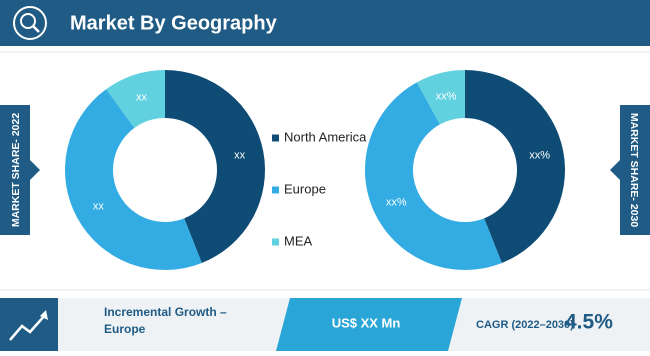  I want to click on growth-label: Incremental Growth – Europe, so click(165, 320).